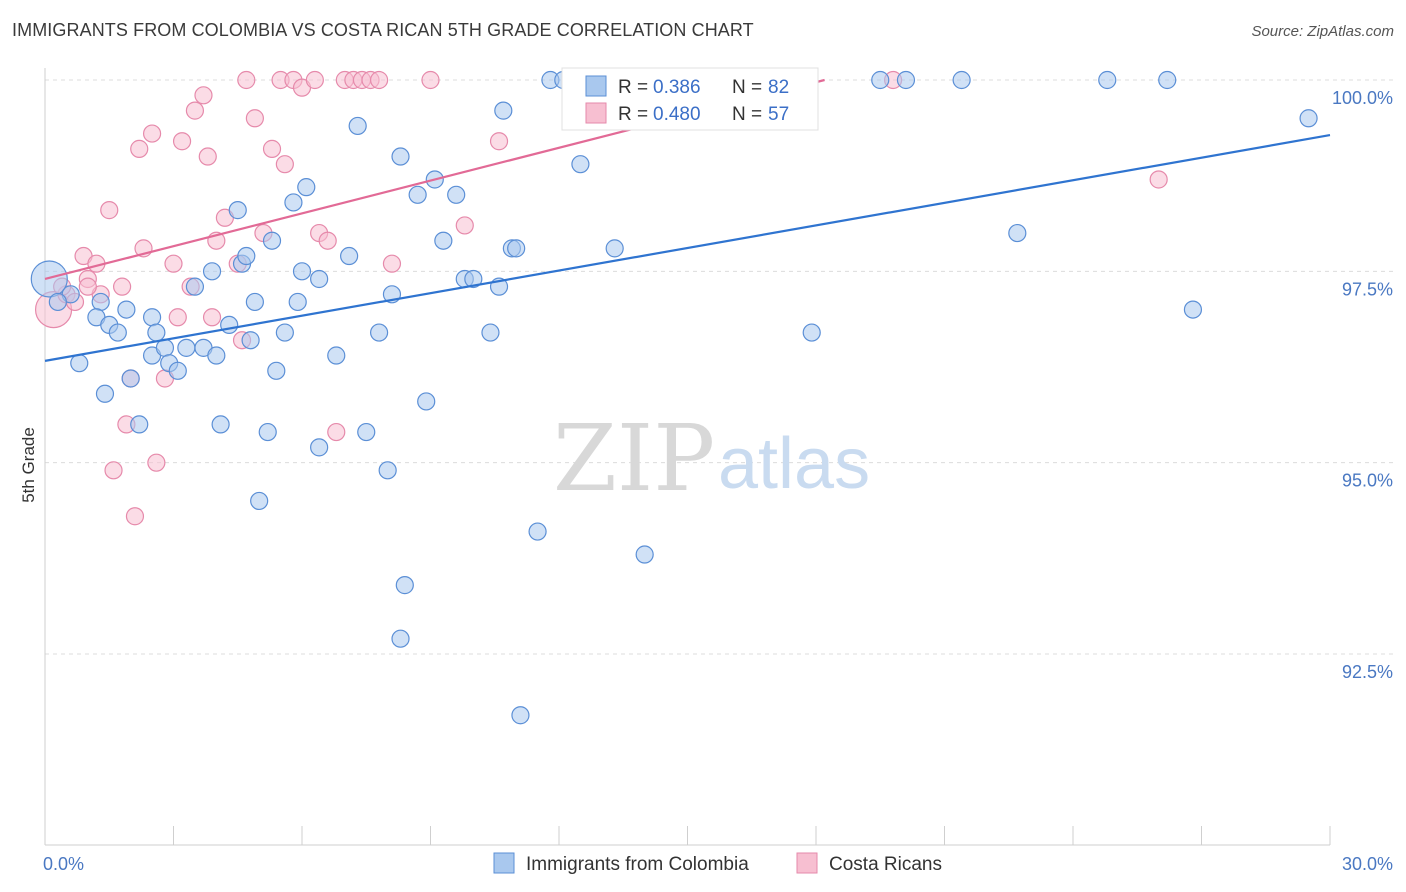  I want to click on y-axis-label-group: 5th Grade, so click(28, 465).